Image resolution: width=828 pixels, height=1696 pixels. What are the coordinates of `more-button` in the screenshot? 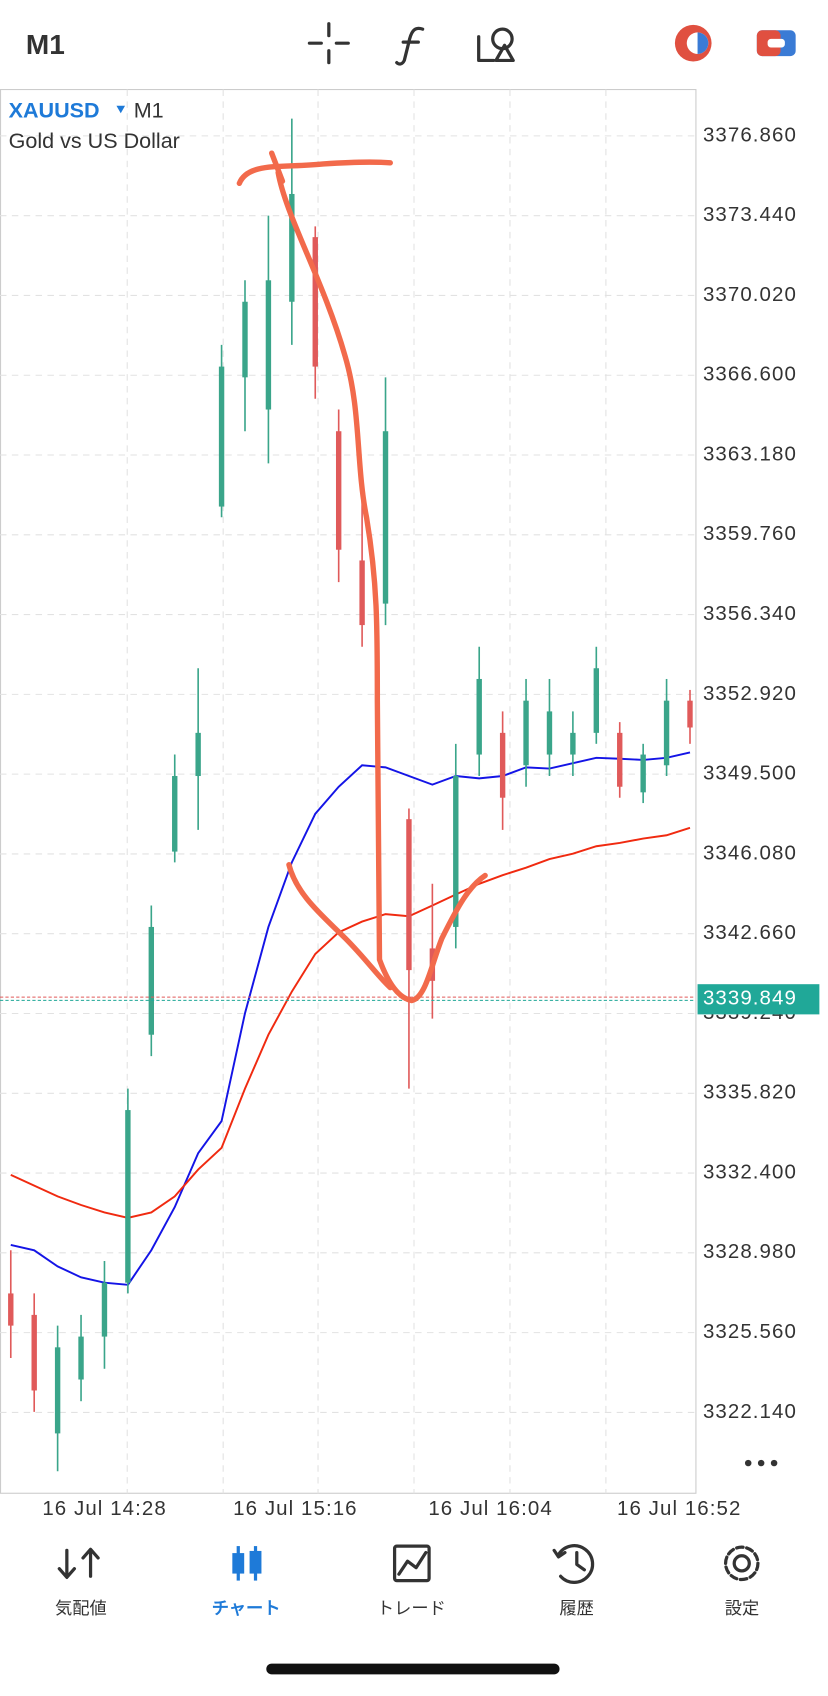 It's located at (761, 1463).